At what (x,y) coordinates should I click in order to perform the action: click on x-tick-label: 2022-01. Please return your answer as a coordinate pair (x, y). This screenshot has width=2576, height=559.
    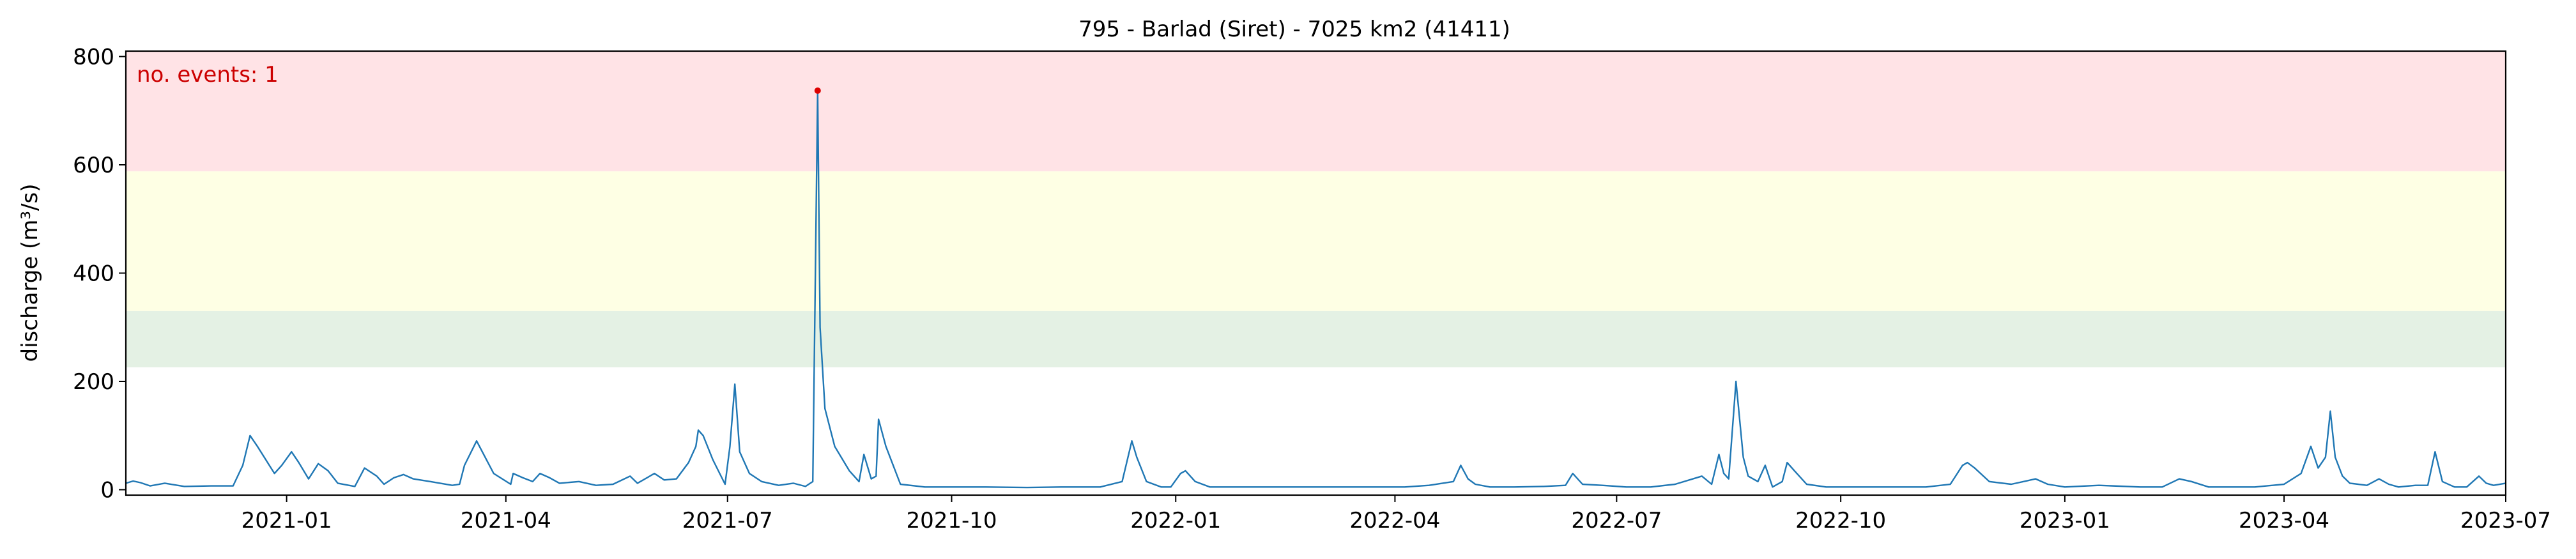
    Looking at the image, I should click on (1175, 520).